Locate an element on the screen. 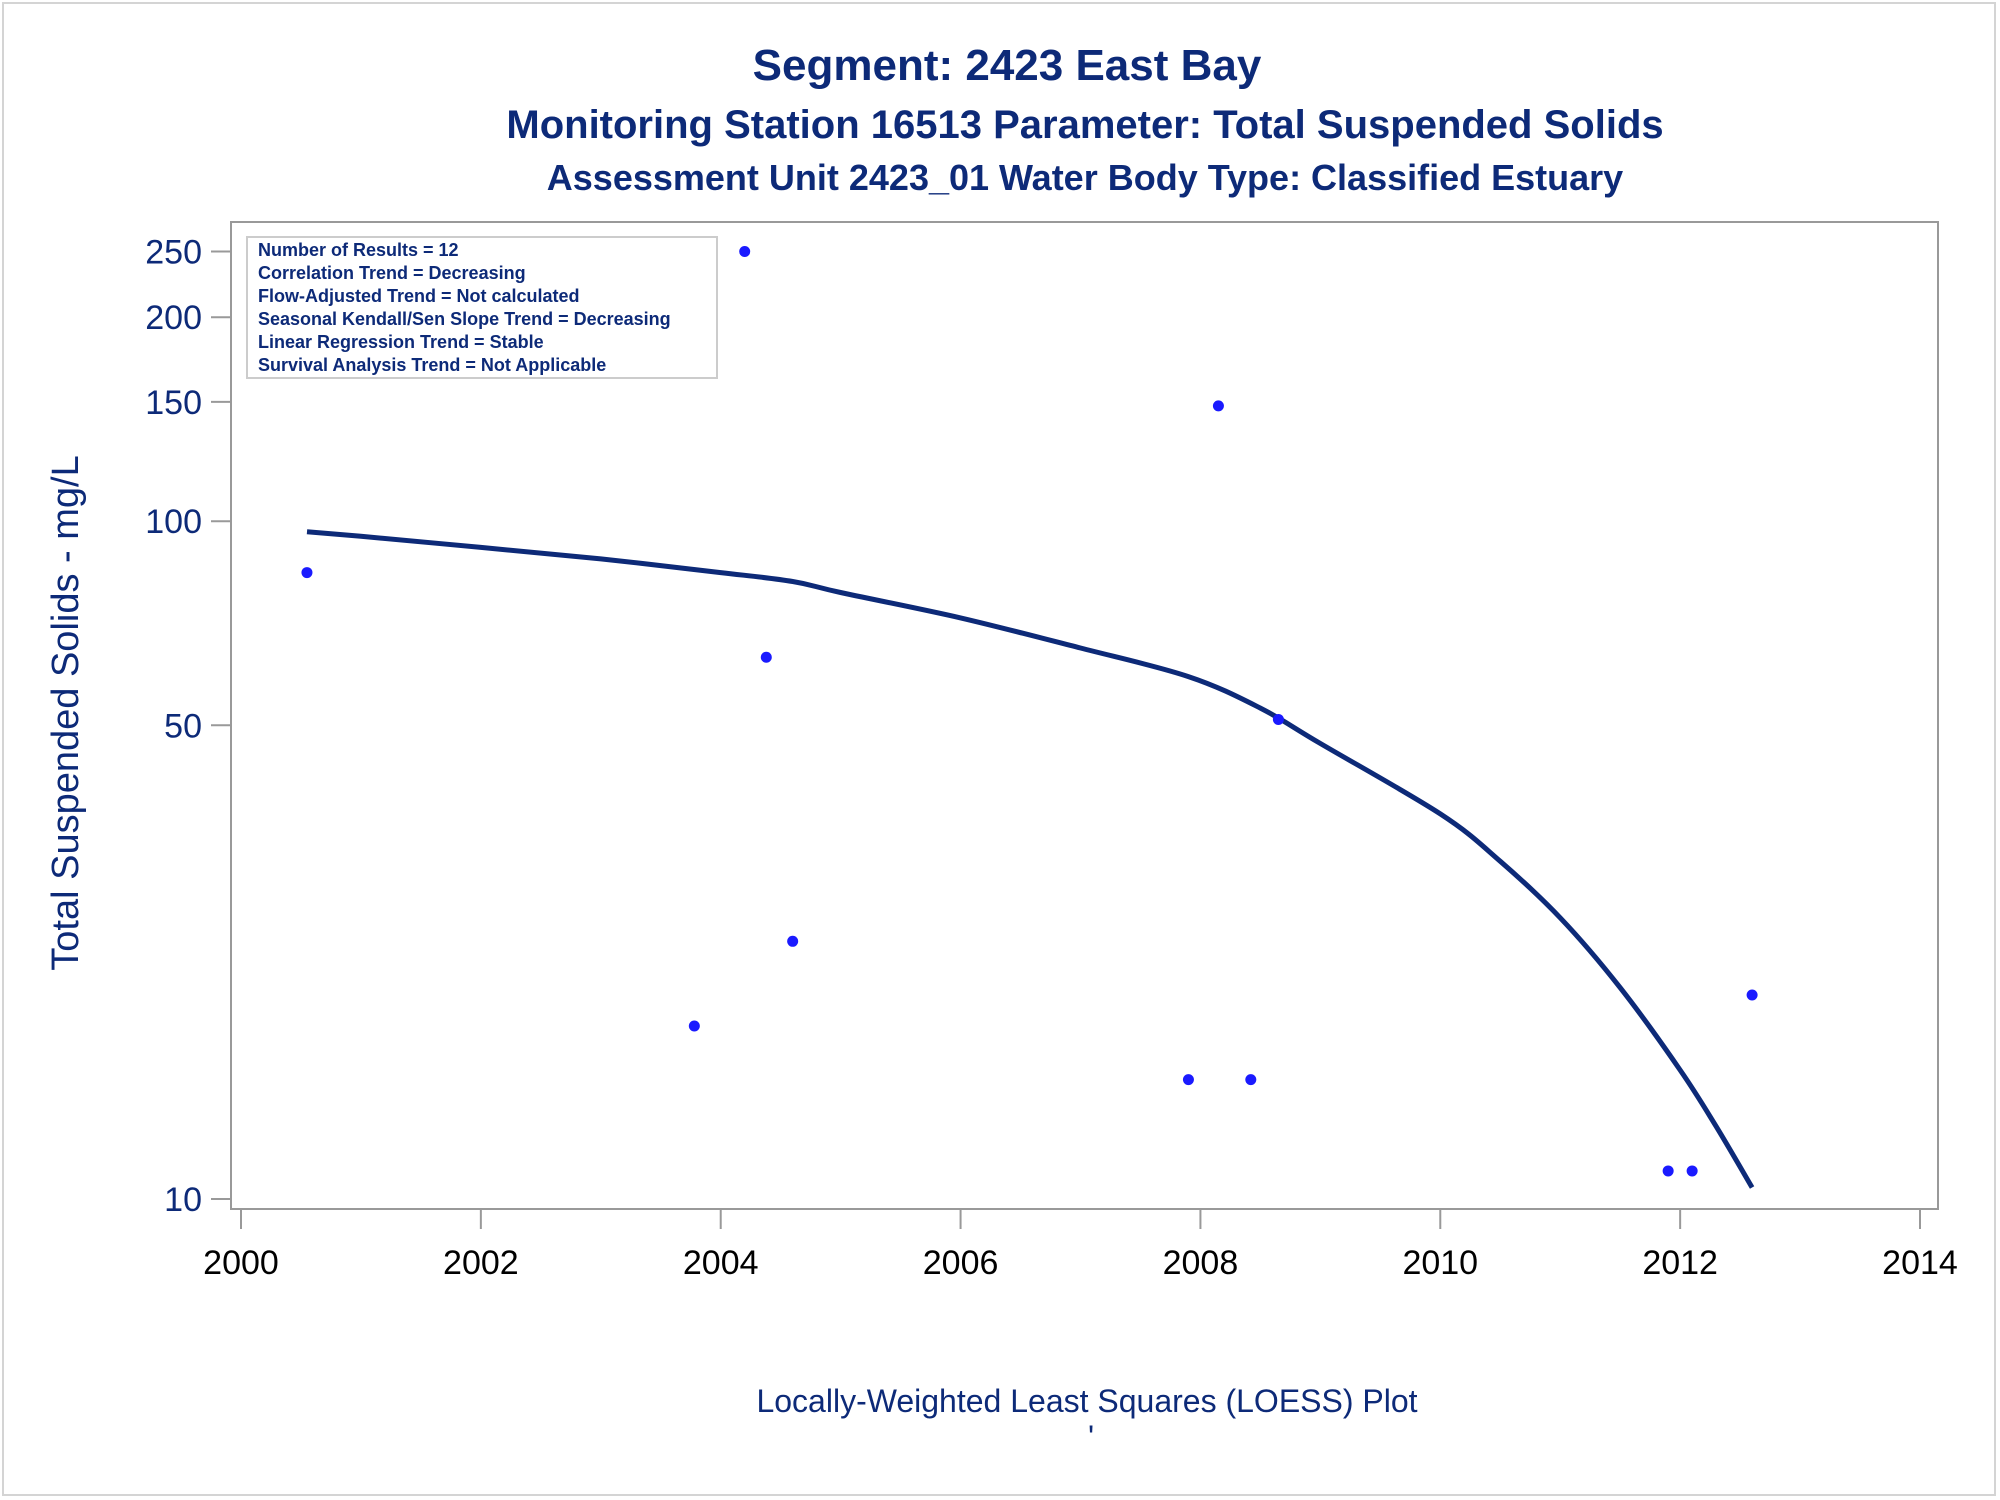 The image size is (2000, 1500). x-tick-label: 2010 is located at coordinates (1440, 1263).